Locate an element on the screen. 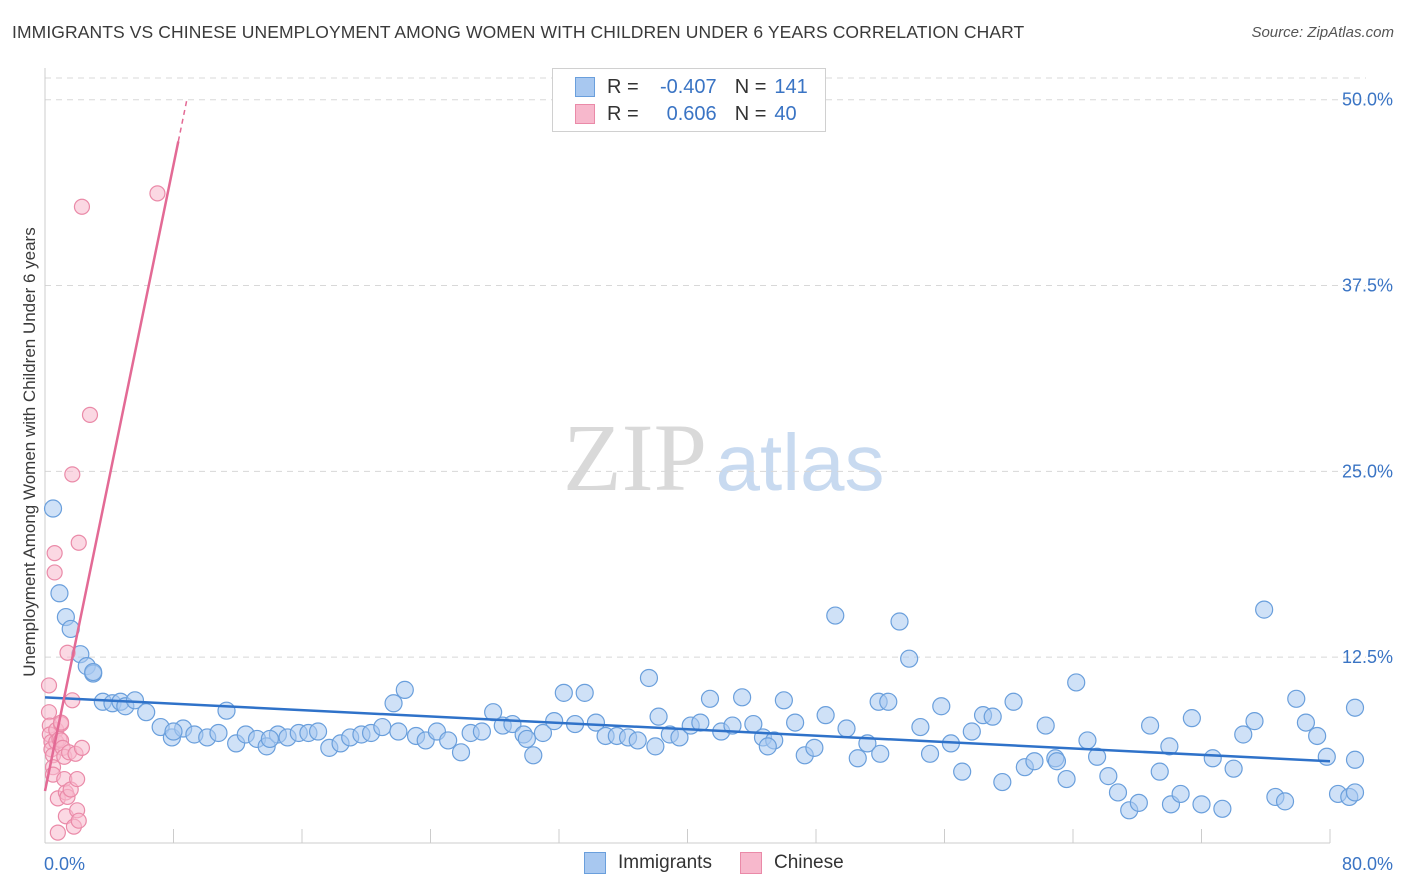  chinese-r-value: 0.606 is located at coordinates (691, 113).